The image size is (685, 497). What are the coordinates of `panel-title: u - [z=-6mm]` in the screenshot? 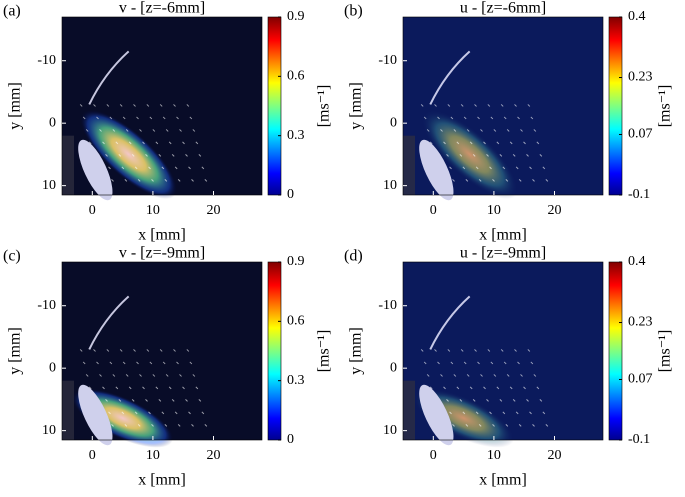 It's located at (503, 8).